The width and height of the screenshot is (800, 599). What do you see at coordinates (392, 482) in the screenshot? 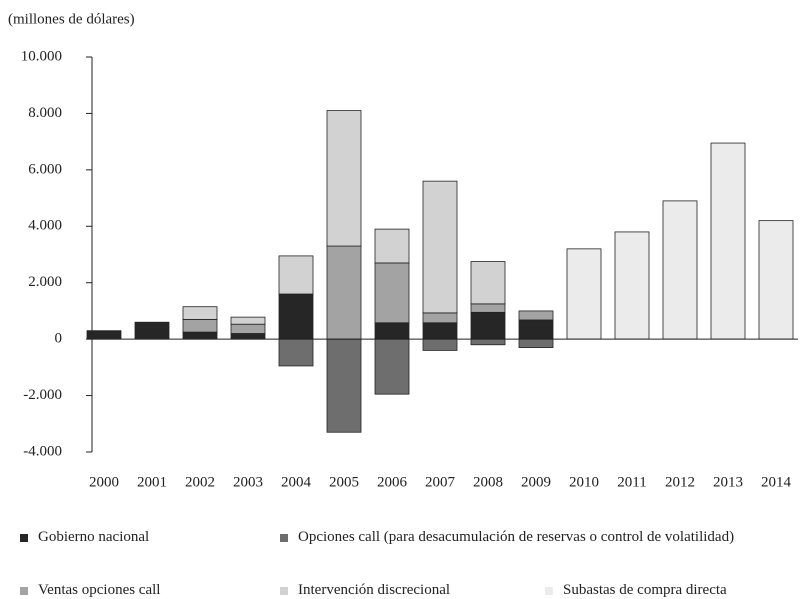
I see `x-tick-label: 2006` at bounding box center [392, 482].